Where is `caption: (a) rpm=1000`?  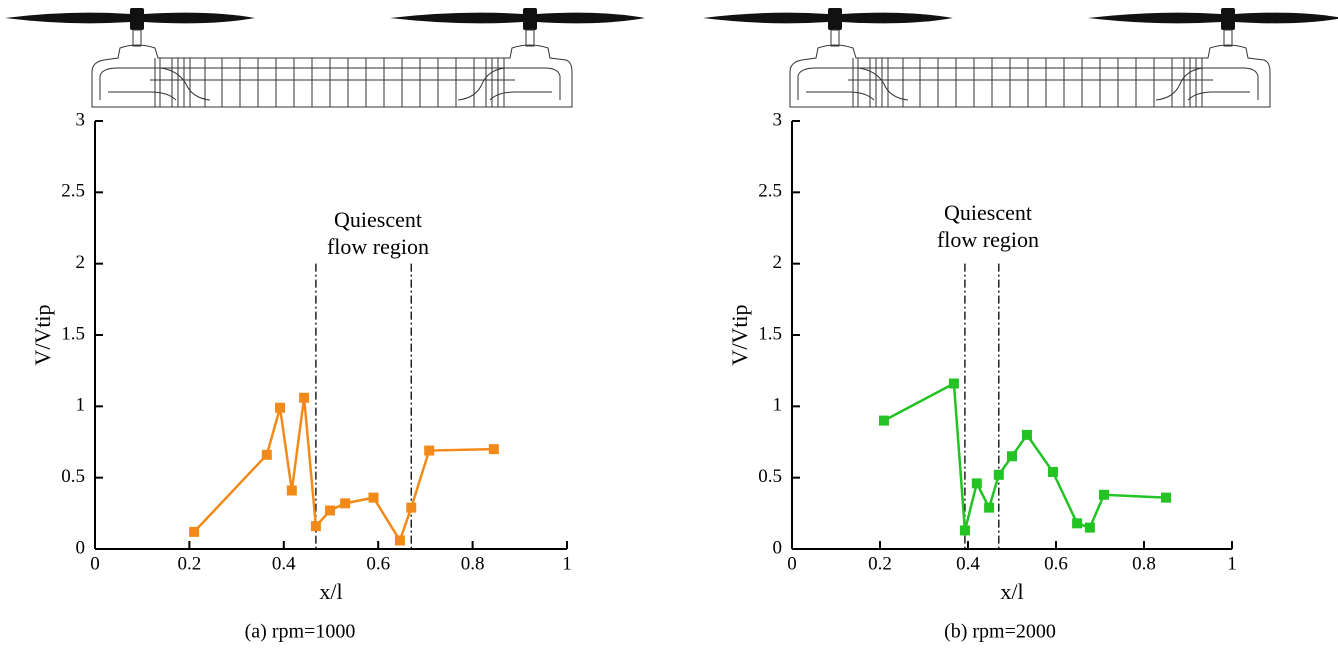 caption: (a) rpm=1000 is located at coordinates (300, 632).